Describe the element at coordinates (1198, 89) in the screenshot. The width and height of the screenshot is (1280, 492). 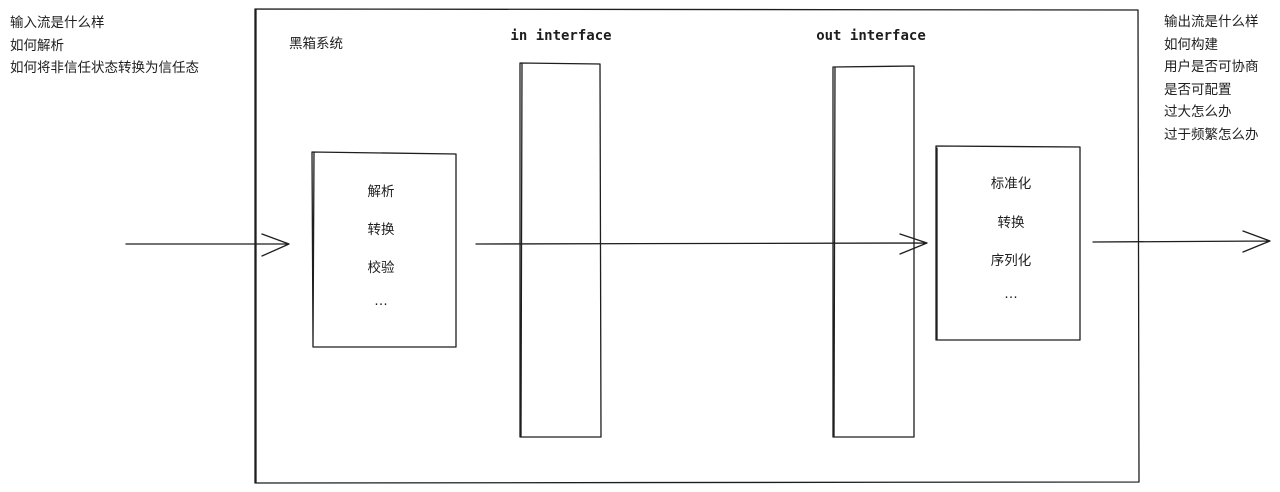
I see `output-note-line: 是否可配置` at that location.